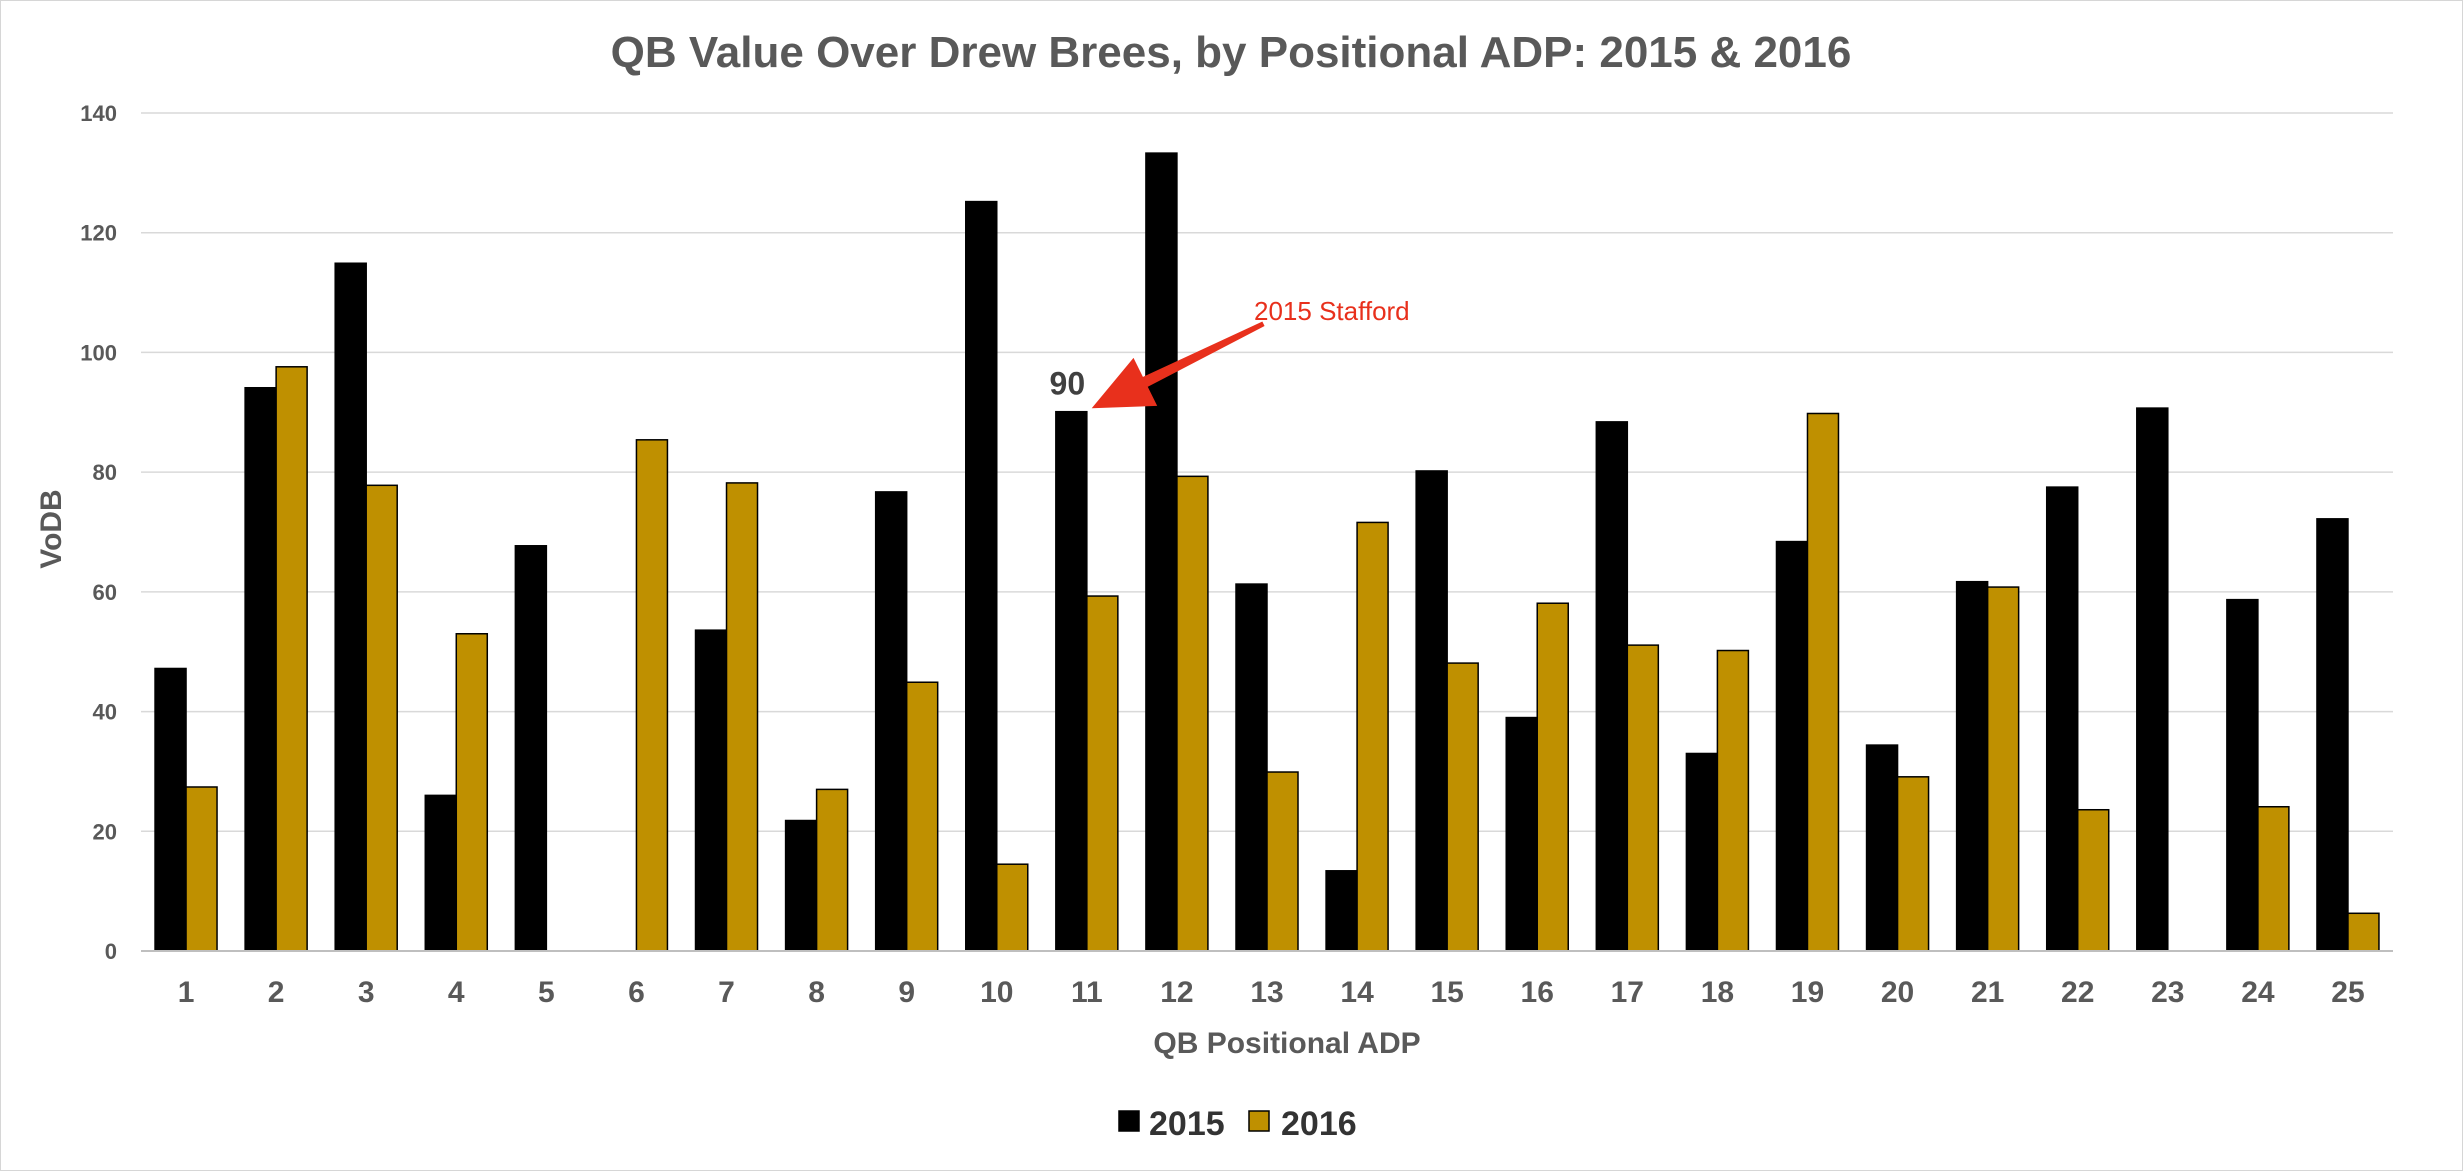 This screenshot has height=1171, width=2463. What do you see at coordinates (1087, 992) in the screenshot?
I see `x-tick-label: 11` at bounding box center [1087, 992].